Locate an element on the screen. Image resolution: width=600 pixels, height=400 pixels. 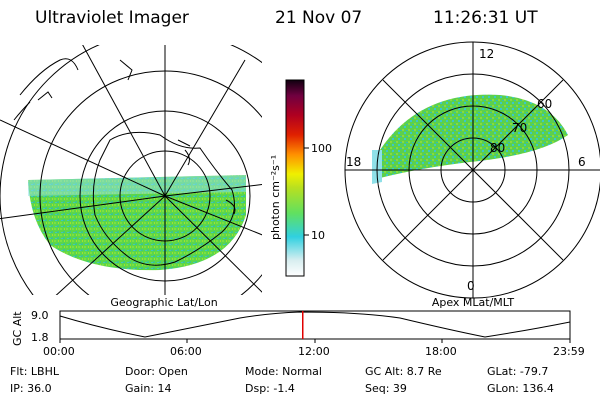
time-label: 11:26:31 UT is located at coordinates (485, 18).